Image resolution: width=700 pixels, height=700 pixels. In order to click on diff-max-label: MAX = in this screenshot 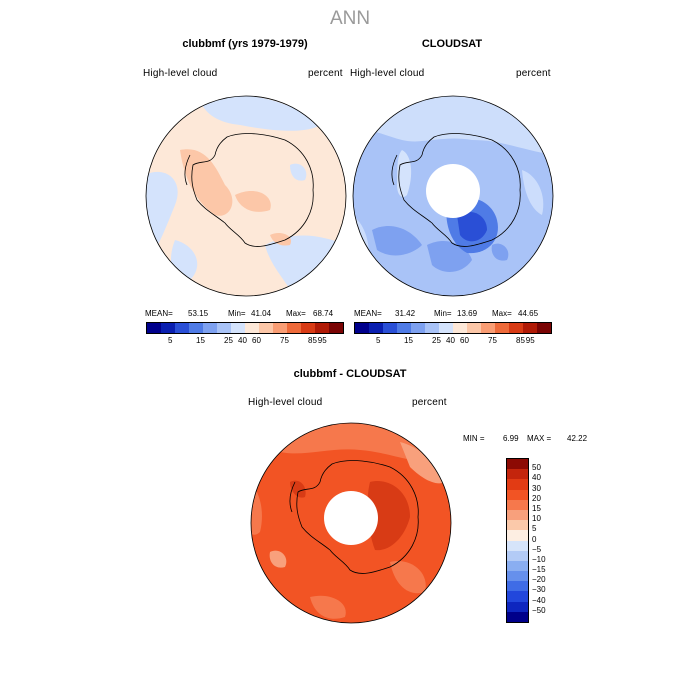, I will do `click(539, 438)`.